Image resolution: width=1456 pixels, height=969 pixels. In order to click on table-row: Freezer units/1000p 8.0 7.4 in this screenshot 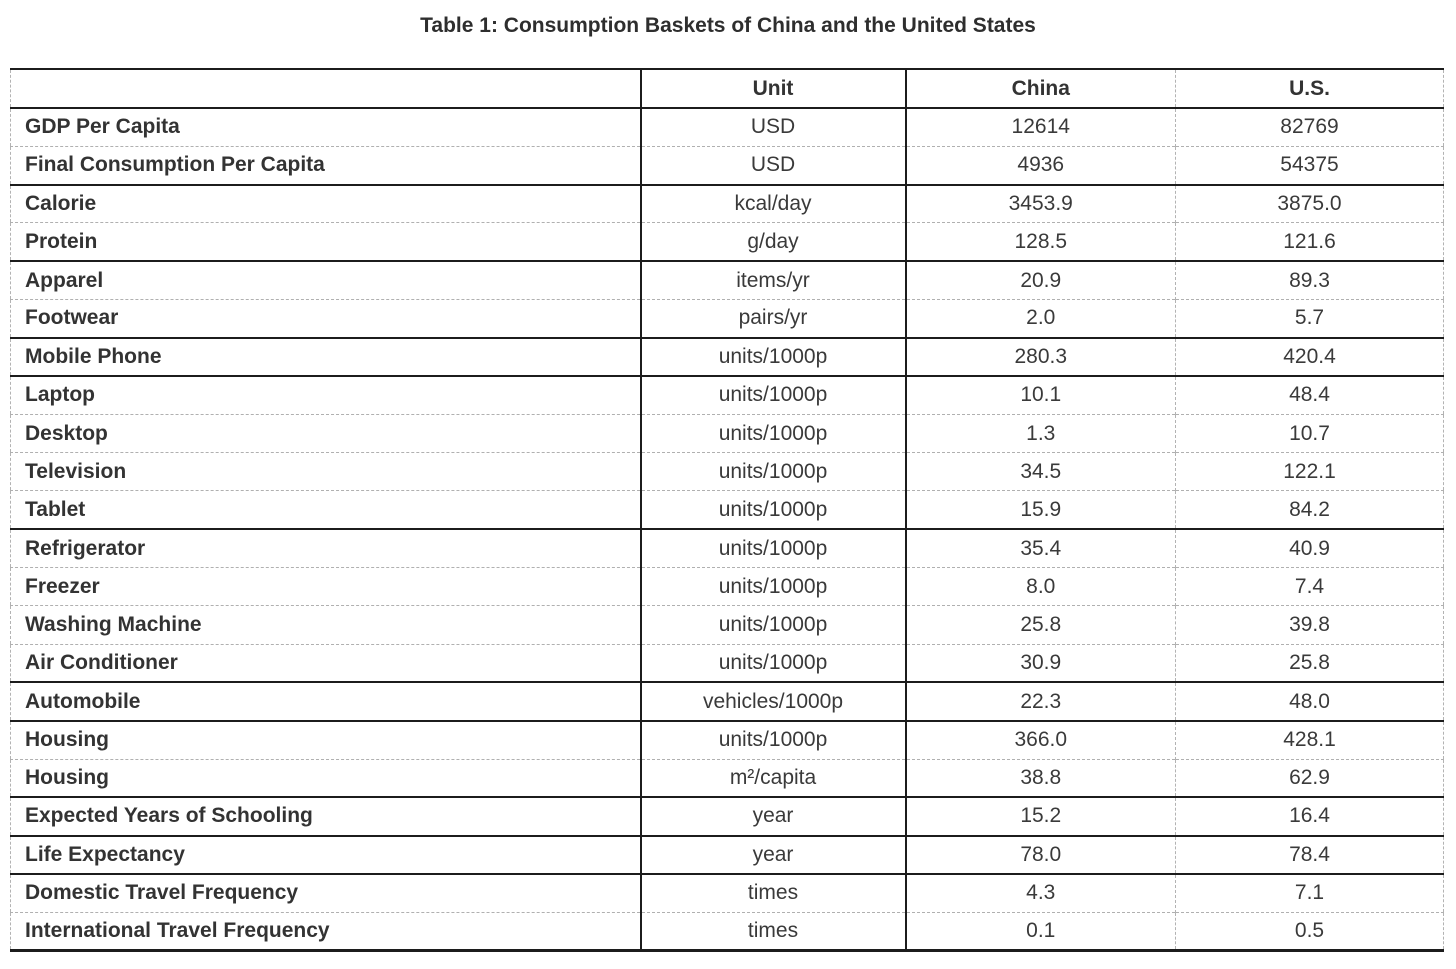, I will do `click(727, 586)`.